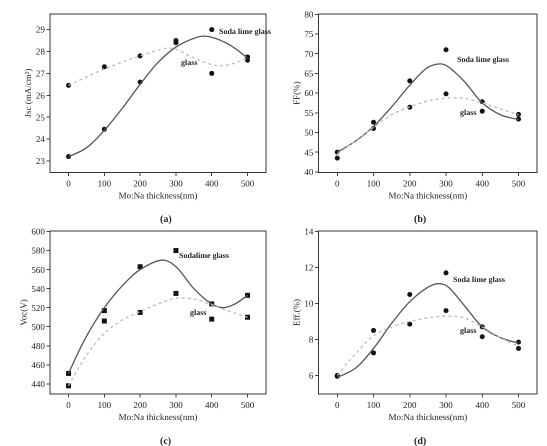 The width and height of the screenshot is (547, 446). Describe the element at coordinates (41, 51) in the screenshot. I see `y-tick-label: 28` at that location.